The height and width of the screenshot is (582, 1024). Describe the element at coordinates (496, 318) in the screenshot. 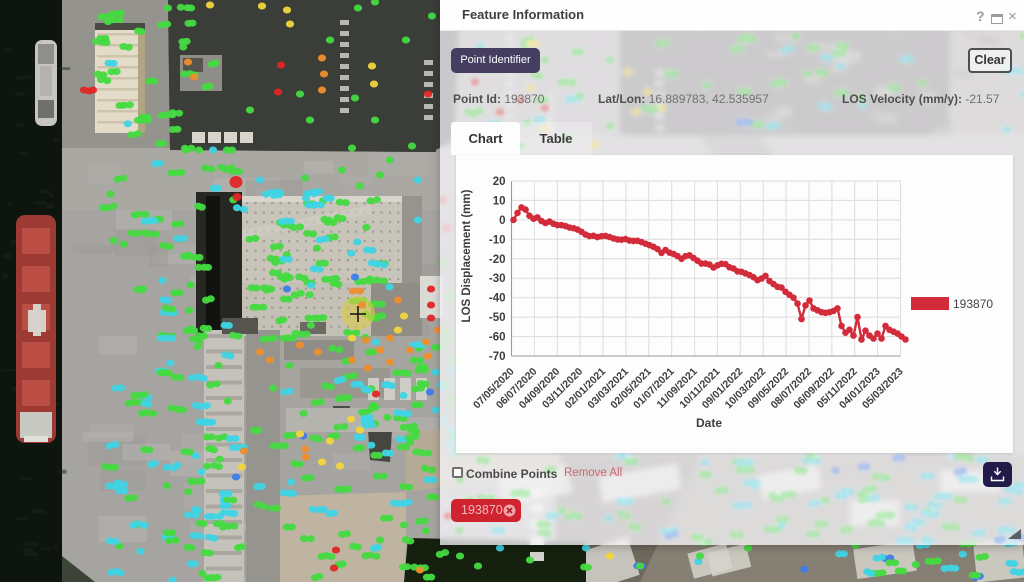

I see `svg-text: -50` at that location.